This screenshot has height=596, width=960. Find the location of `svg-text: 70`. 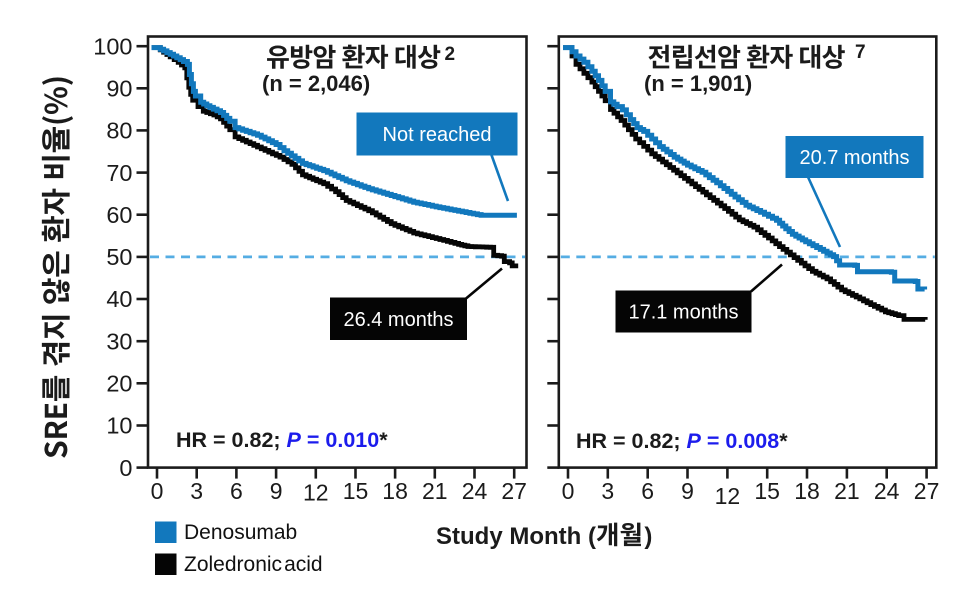

svg-text: 70 is located at coordinates (119, 173).